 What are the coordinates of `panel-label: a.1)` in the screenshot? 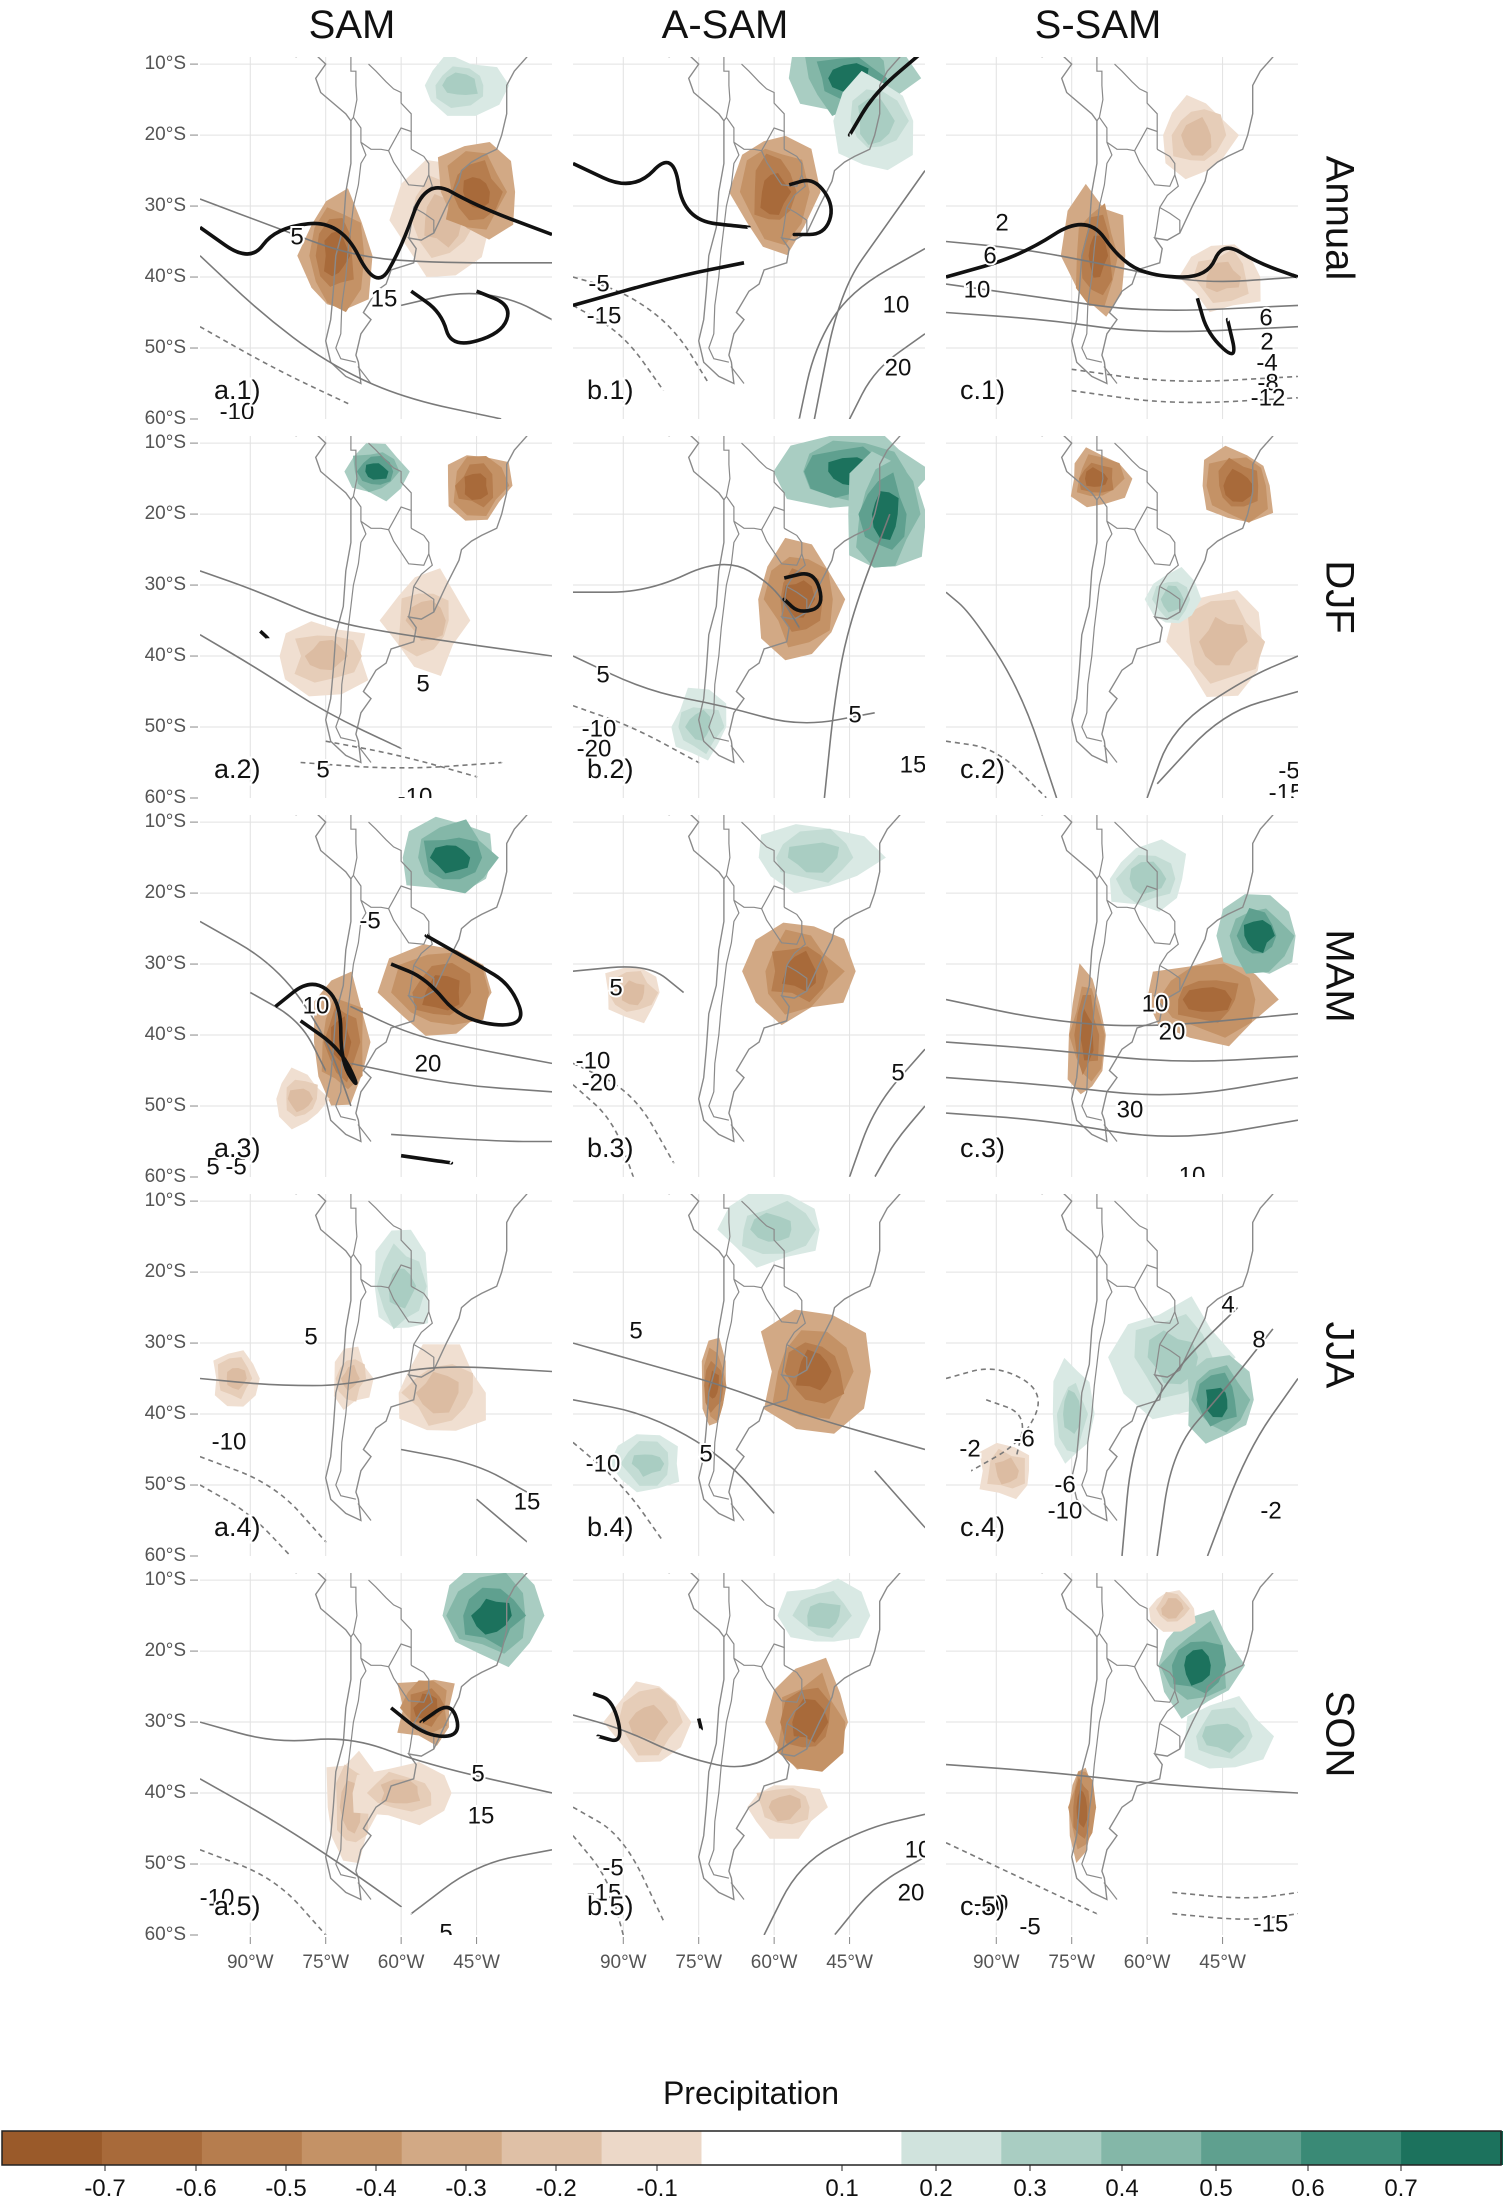 It's located at (237, 390).